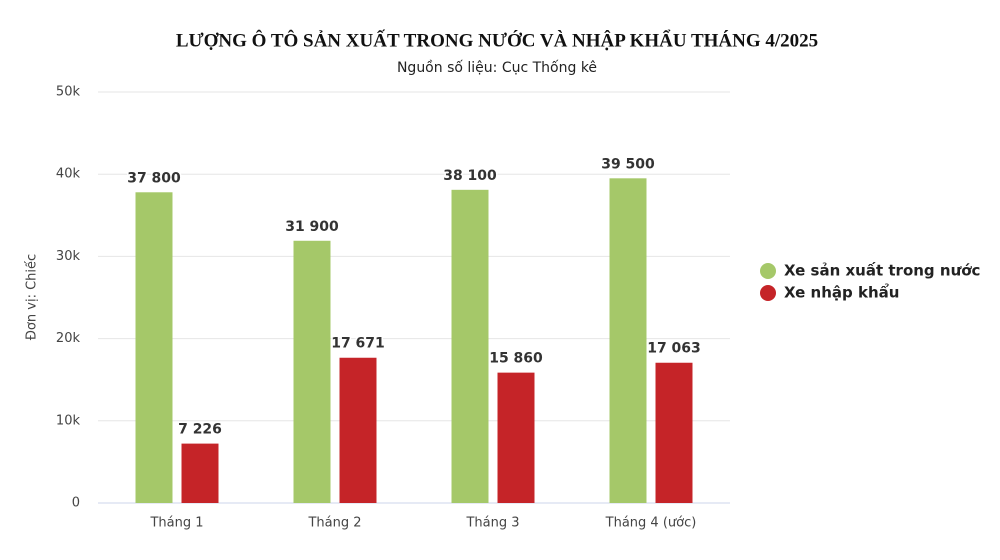  I want to click on chart-subtitle: Nguồn số liệu: Cục Thống kê, so click(497, 67).